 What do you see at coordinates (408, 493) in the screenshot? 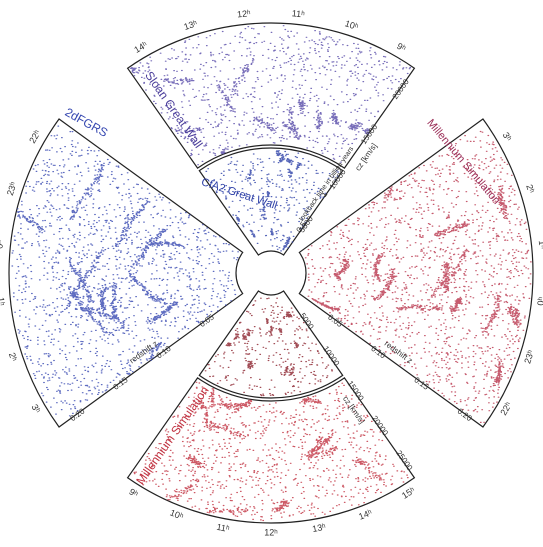
I see `ra-tick-label: 15ʰ` at bounding box center [408, 493].